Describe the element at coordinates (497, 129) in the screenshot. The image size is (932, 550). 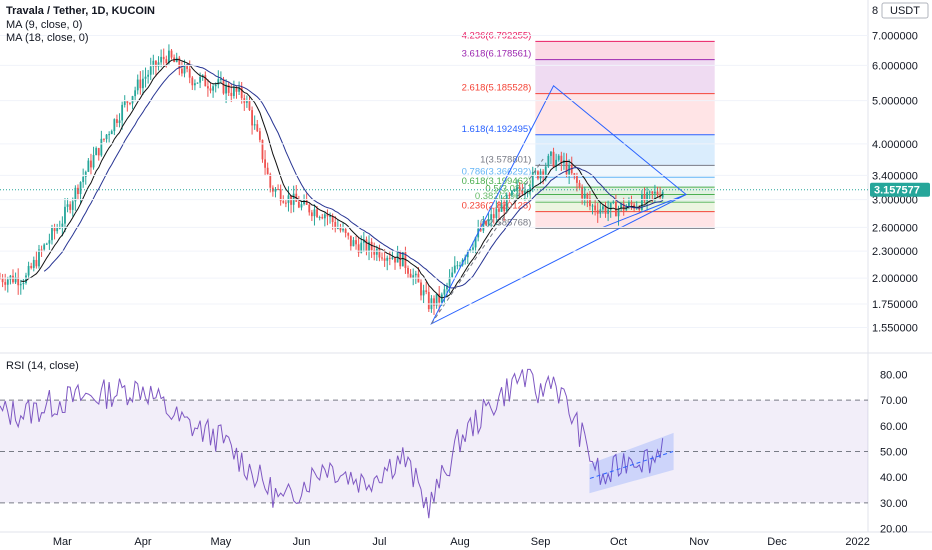
I see `fib-level-label: 1.618(4.192495)` at that location.